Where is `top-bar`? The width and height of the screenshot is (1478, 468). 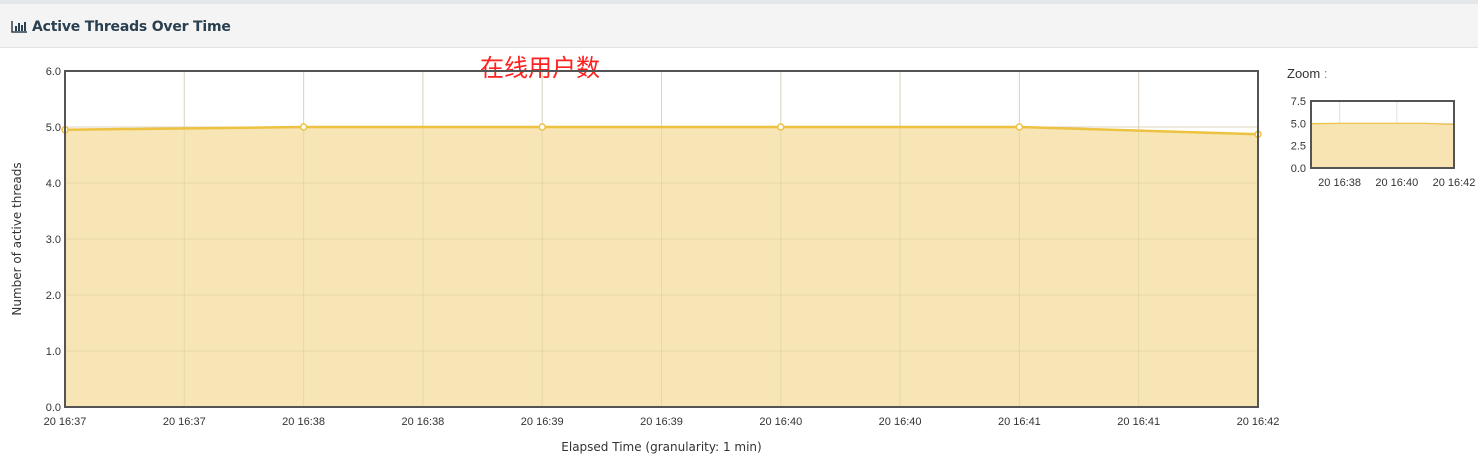
top-bar is located at coordinates (739, 2).